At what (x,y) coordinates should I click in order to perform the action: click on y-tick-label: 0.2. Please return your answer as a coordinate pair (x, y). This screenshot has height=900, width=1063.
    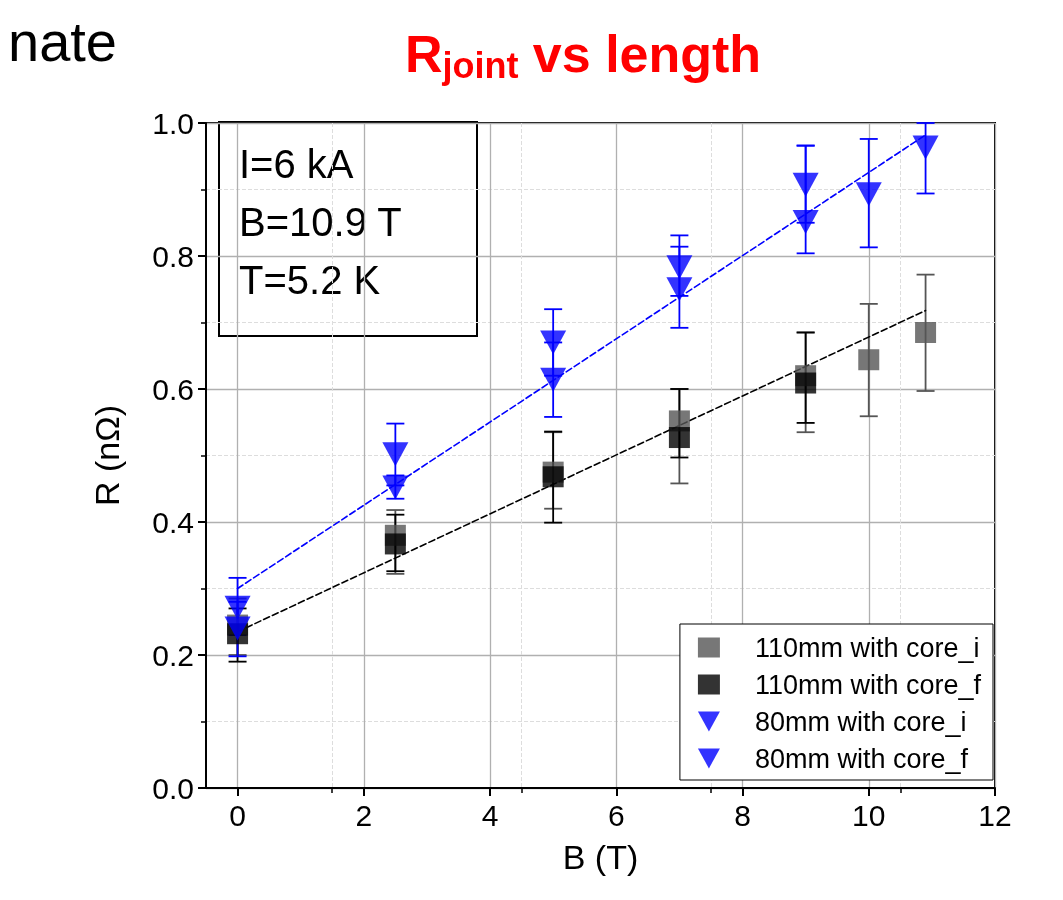
    Looking at the image, I should click on (173, 655).